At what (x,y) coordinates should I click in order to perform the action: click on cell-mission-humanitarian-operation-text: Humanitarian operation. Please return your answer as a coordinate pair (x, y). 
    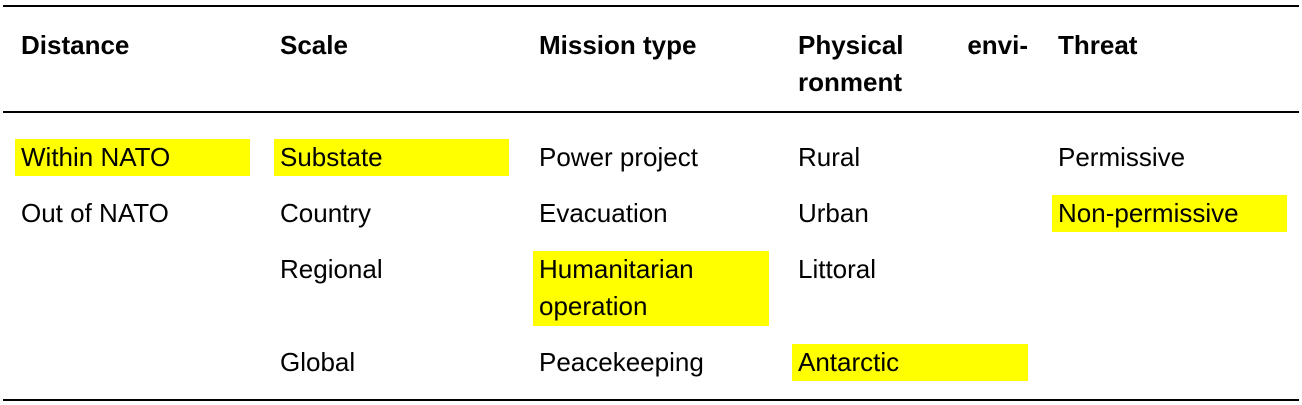
    Looking at the image, I should click on (616, 287).